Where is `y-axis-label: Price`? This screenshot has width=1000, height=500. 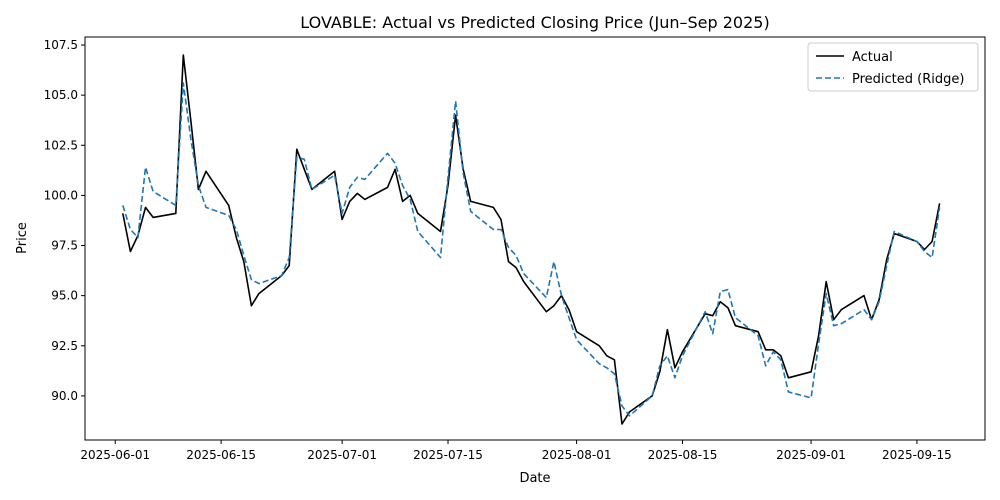
y-axis-label: Price is located at coordinates (22, 238).